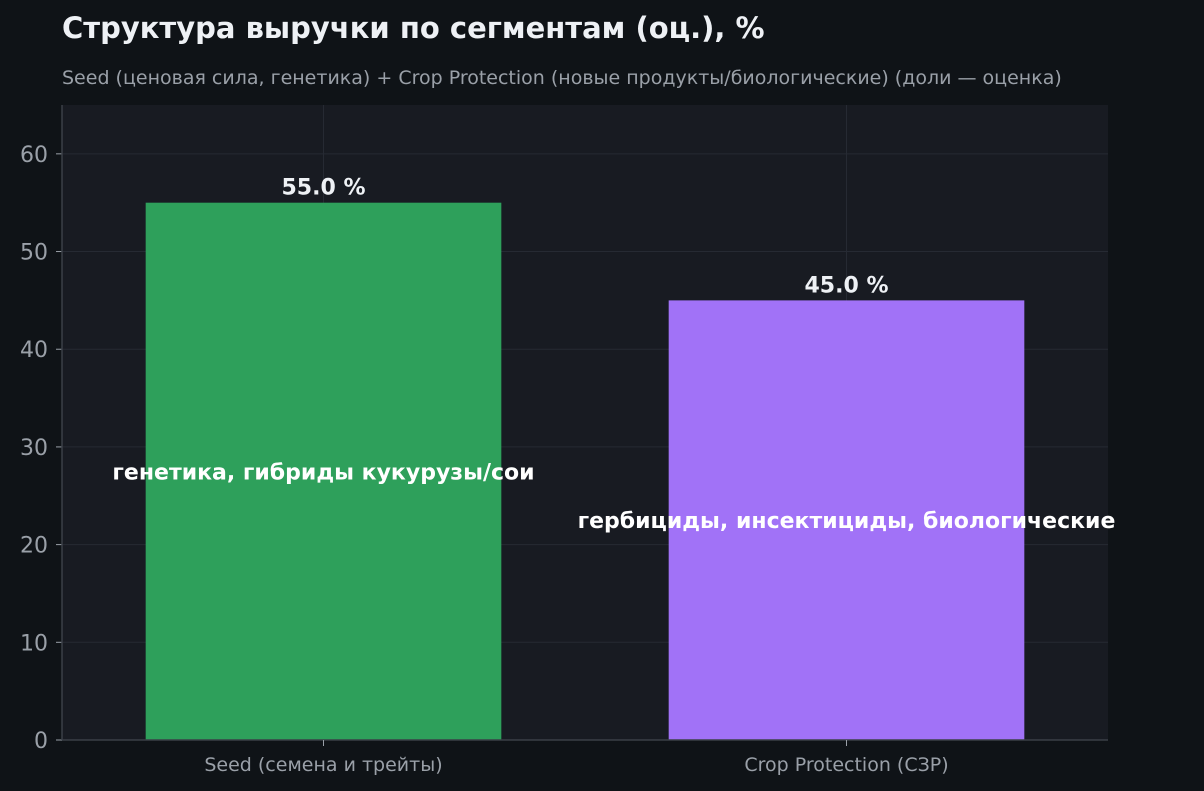 The image size is (1204, 791). Describe the element at coordinates (324, 188) in the screenshot. I see `value-label: 55.0 %` at that location.